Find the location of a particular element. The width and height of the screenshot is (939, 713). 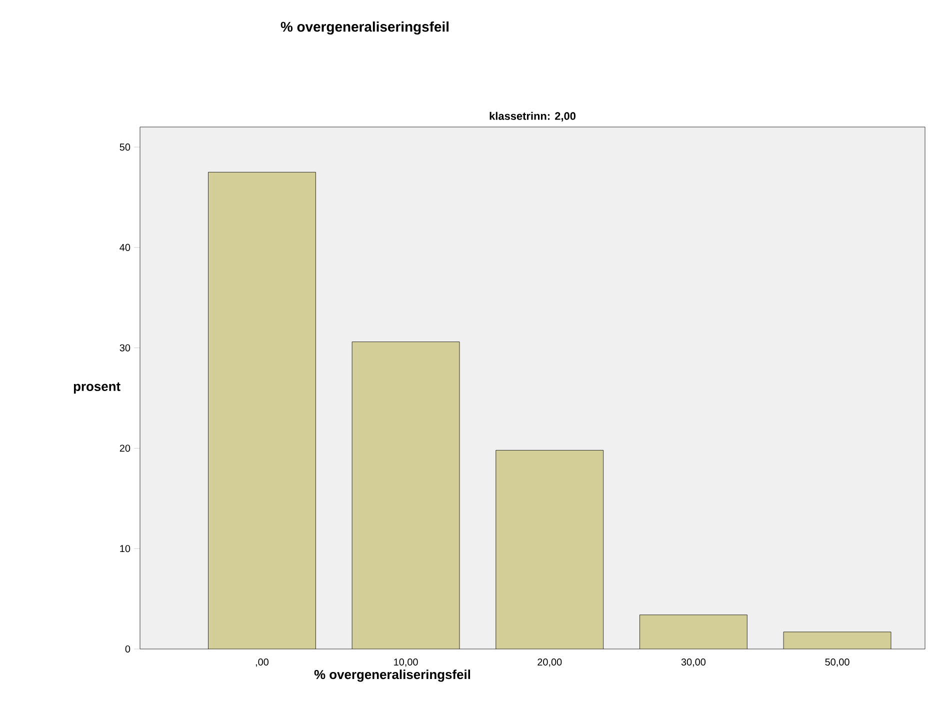

y-tick-label: 50 is located at coordinates (125, 147).